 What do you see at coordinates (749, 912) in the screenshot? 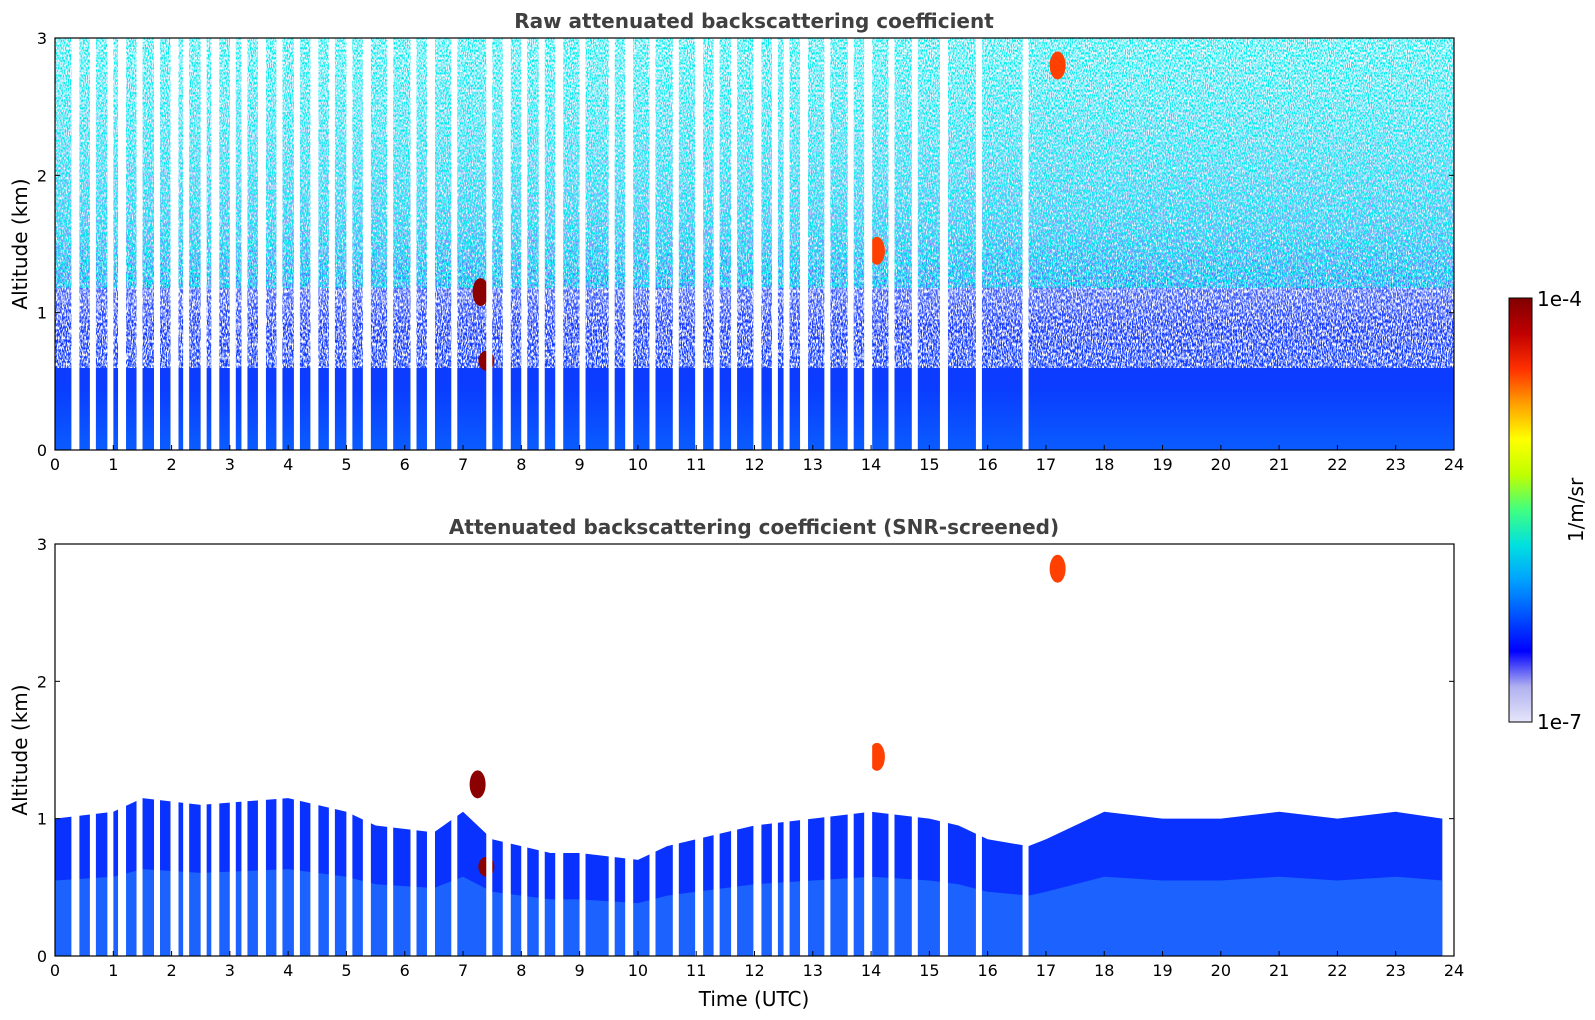
I see `screened-layer-core` at bounding box center [749, 912].